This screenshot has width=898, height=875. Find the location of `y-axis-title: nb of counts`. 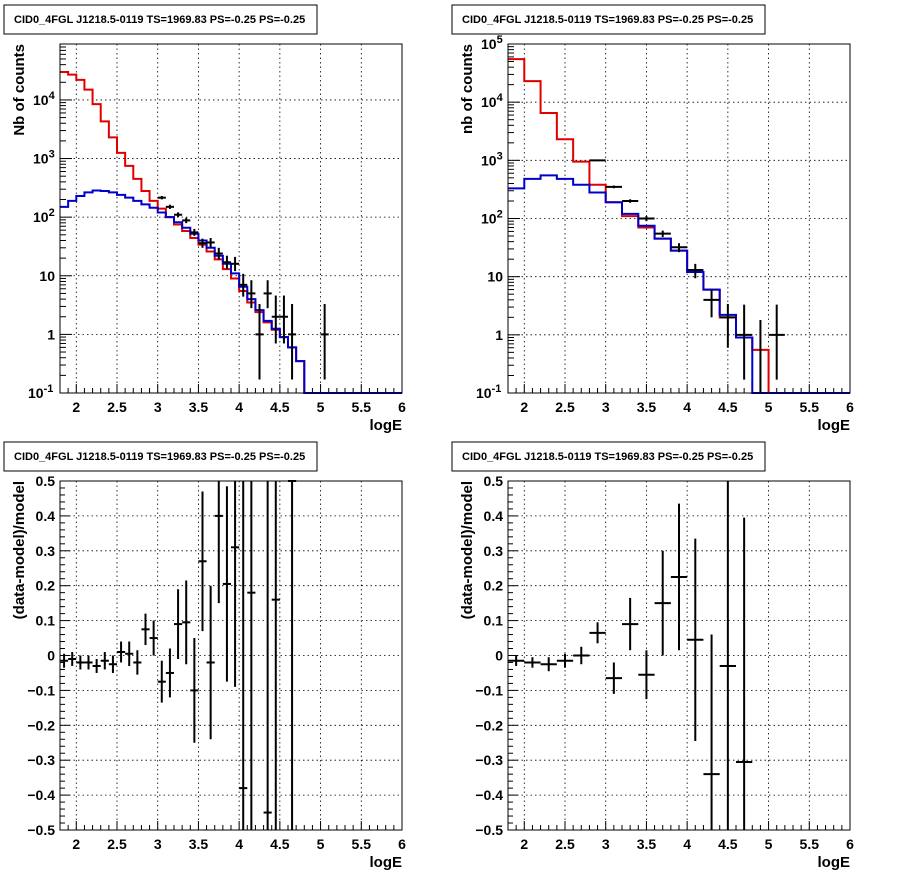

y-axis-title: nb of counts is located at coordinates (467, 89).